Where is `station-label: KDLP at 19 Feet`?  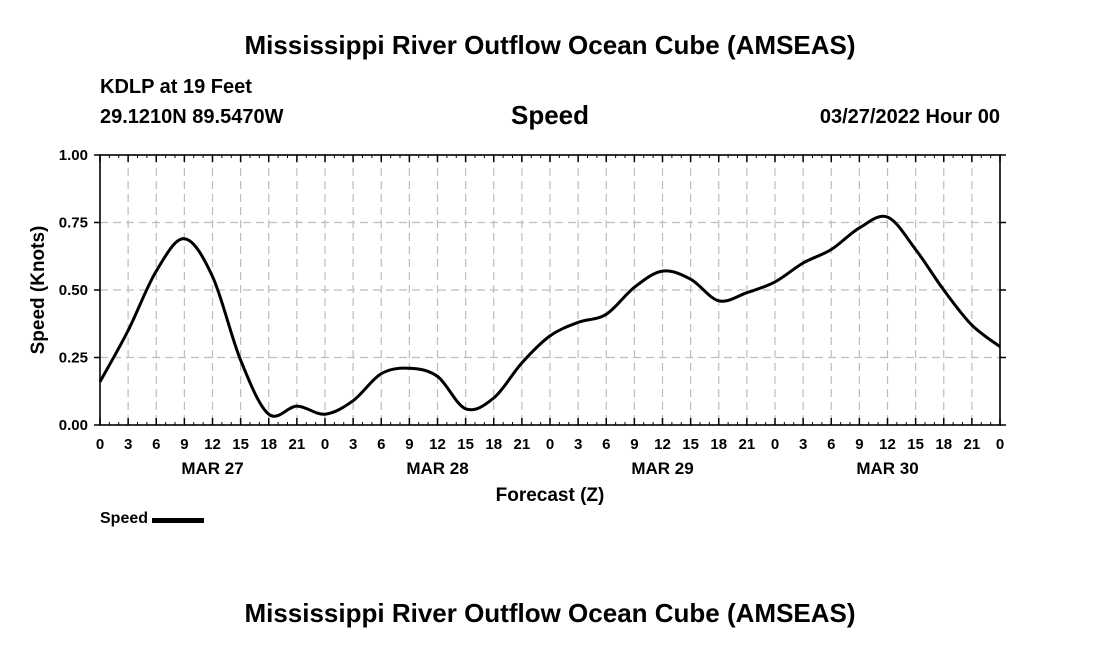
station-label: KDLP at 19 Feet is located at coordinates (176, 87).